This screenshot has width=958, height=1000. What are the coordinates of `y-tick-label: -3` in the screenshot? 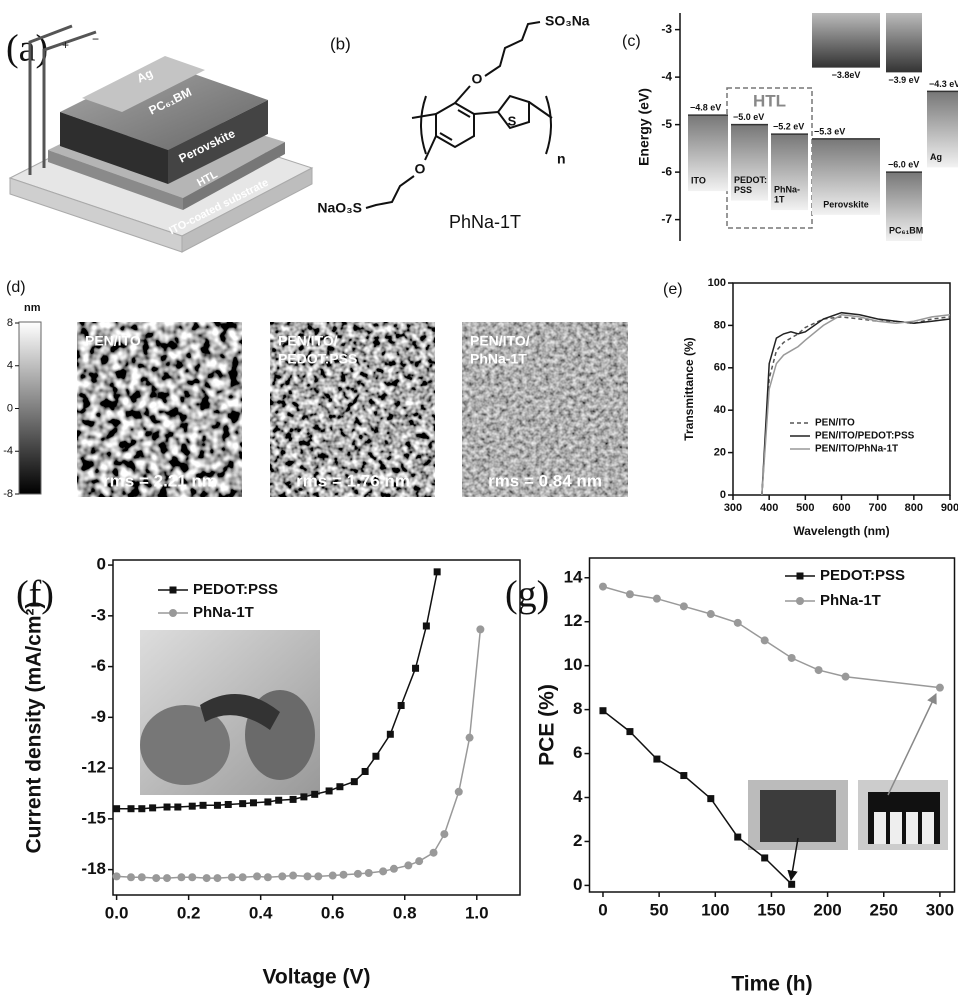 It's located at (666, 29).